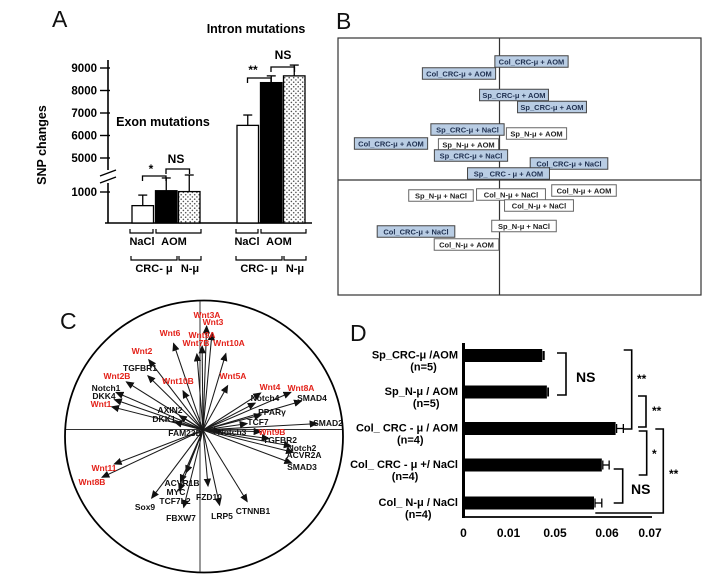 This screenshot has width=716, height=581. Describe the element at coordinates (423, 368) in the screenshot. I see `d-n-label: (n=5)` at that location.